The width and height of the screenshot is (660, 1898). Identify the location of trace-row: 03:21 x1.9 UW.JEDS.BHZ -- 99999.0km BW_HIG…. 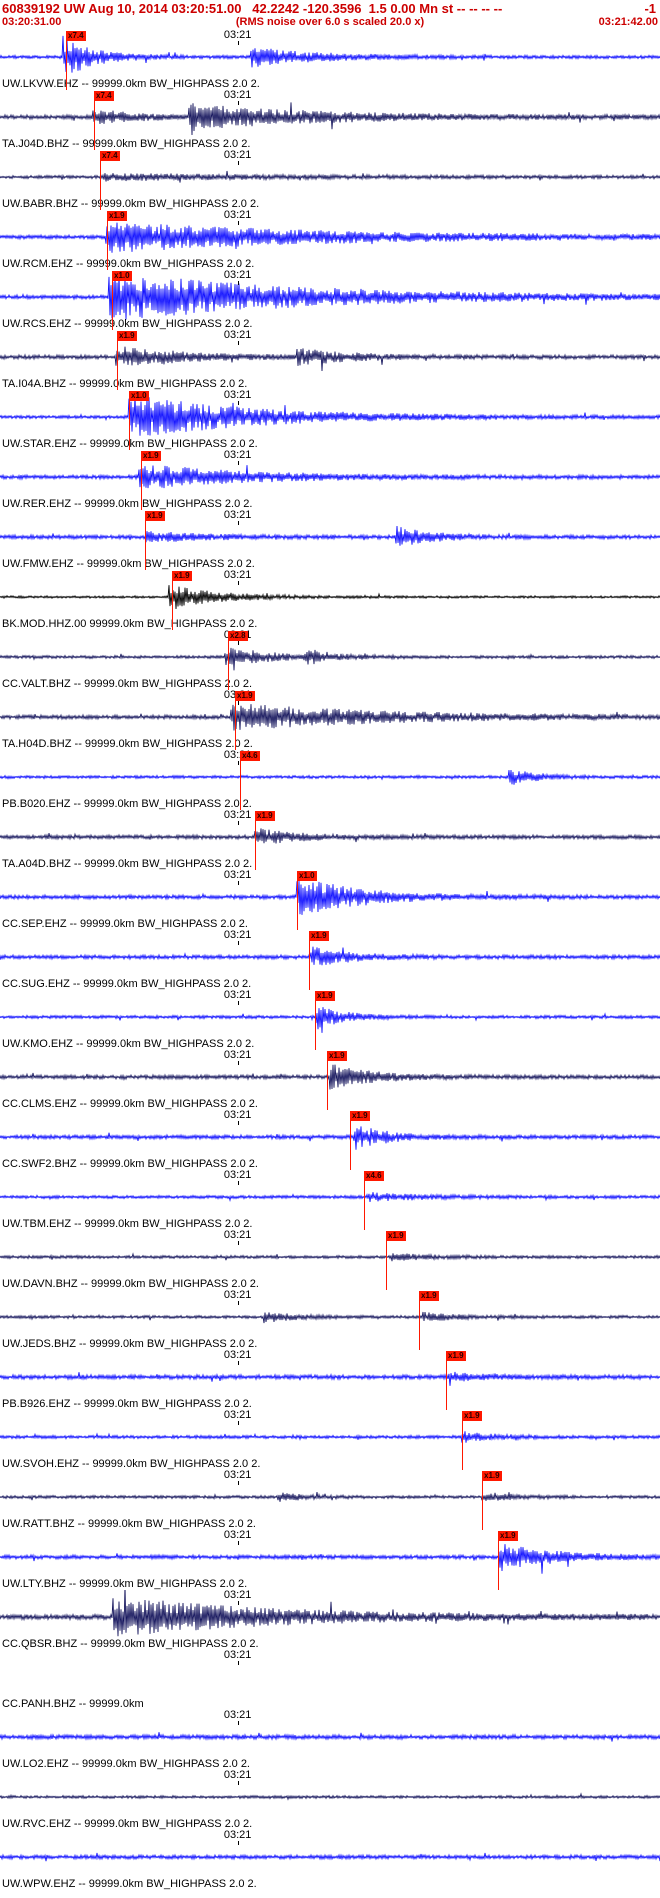
(330, 1320).